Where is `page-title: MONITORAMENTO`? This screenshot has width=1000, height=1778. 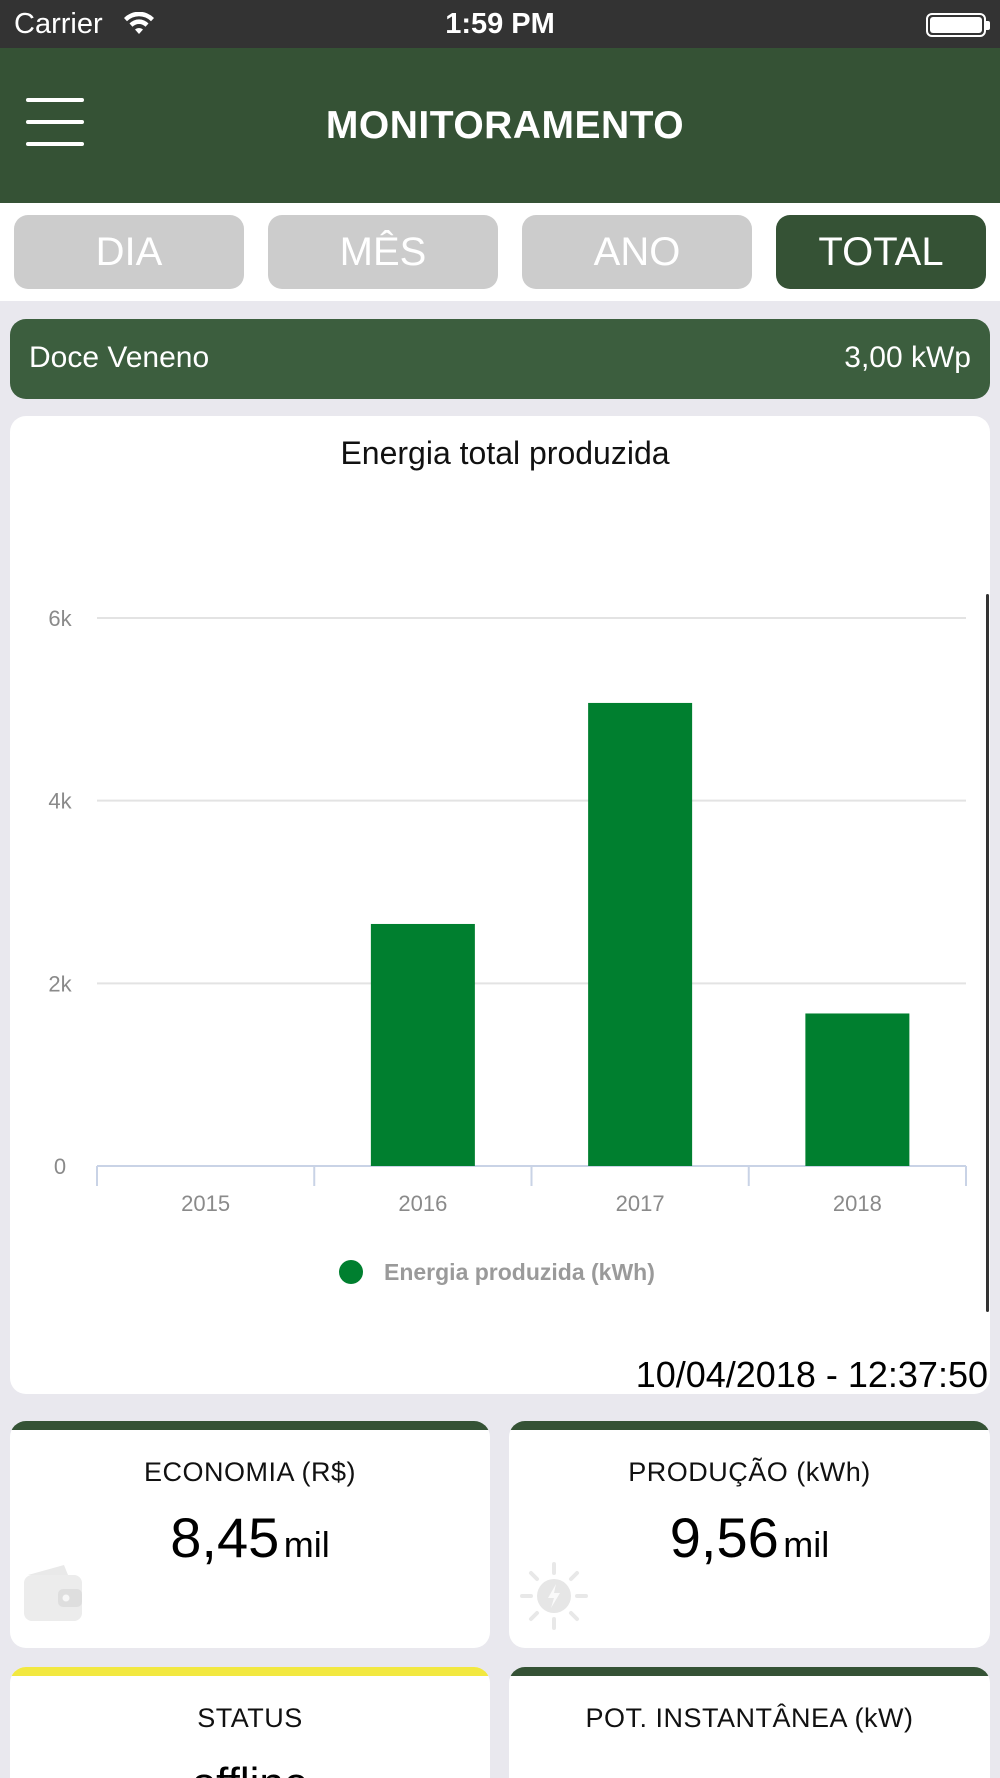
page-title: MONITORAMENTO is located at coordinates (505, 125).